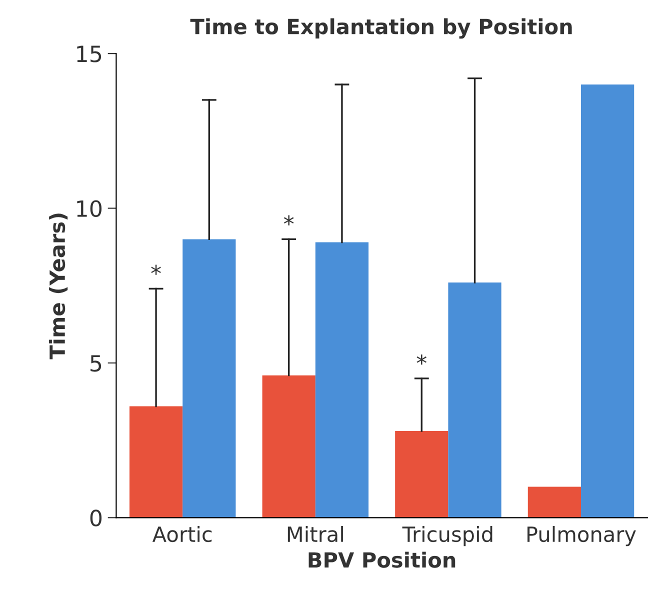 The image size is (664, 595). What do you see at coordinates (447, 536) in the screenshot?
I see `x-tick-label: Tricuspid` at bounding box center [447, 536].